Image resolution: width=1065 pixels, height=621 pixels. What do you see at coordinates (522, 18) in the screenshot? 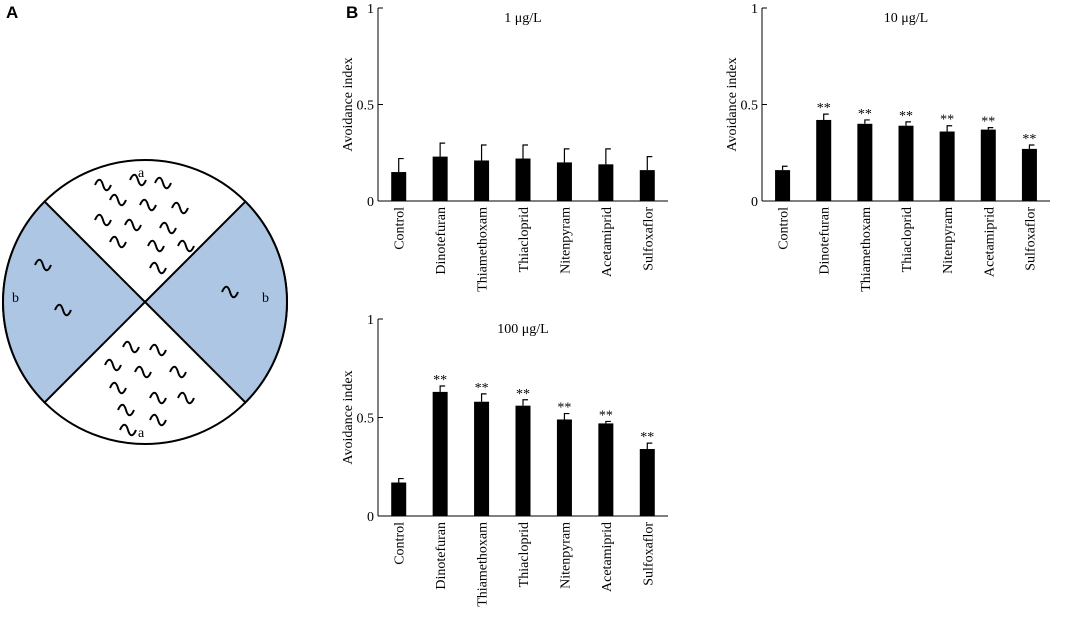
I see `chart-title: 1 μg/L` at bounding box center [522, 18].